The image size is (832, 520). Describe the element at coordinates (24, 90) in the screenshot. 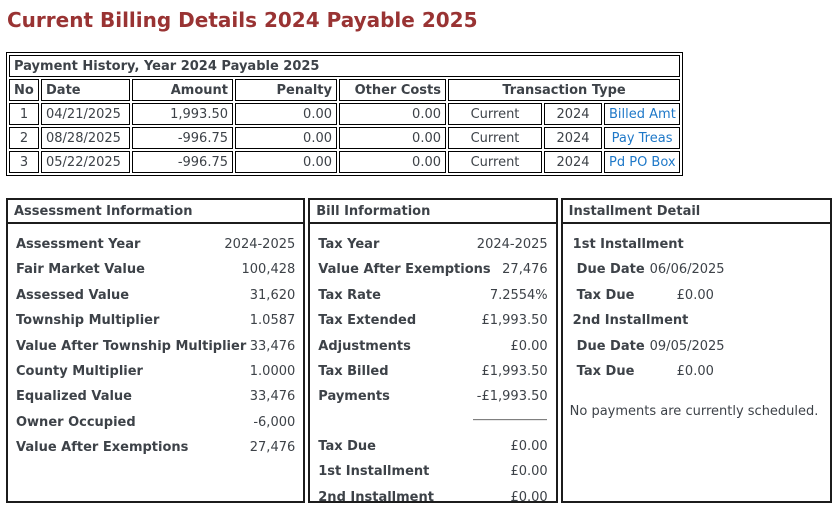

I see `col-header-no: No` at that location.